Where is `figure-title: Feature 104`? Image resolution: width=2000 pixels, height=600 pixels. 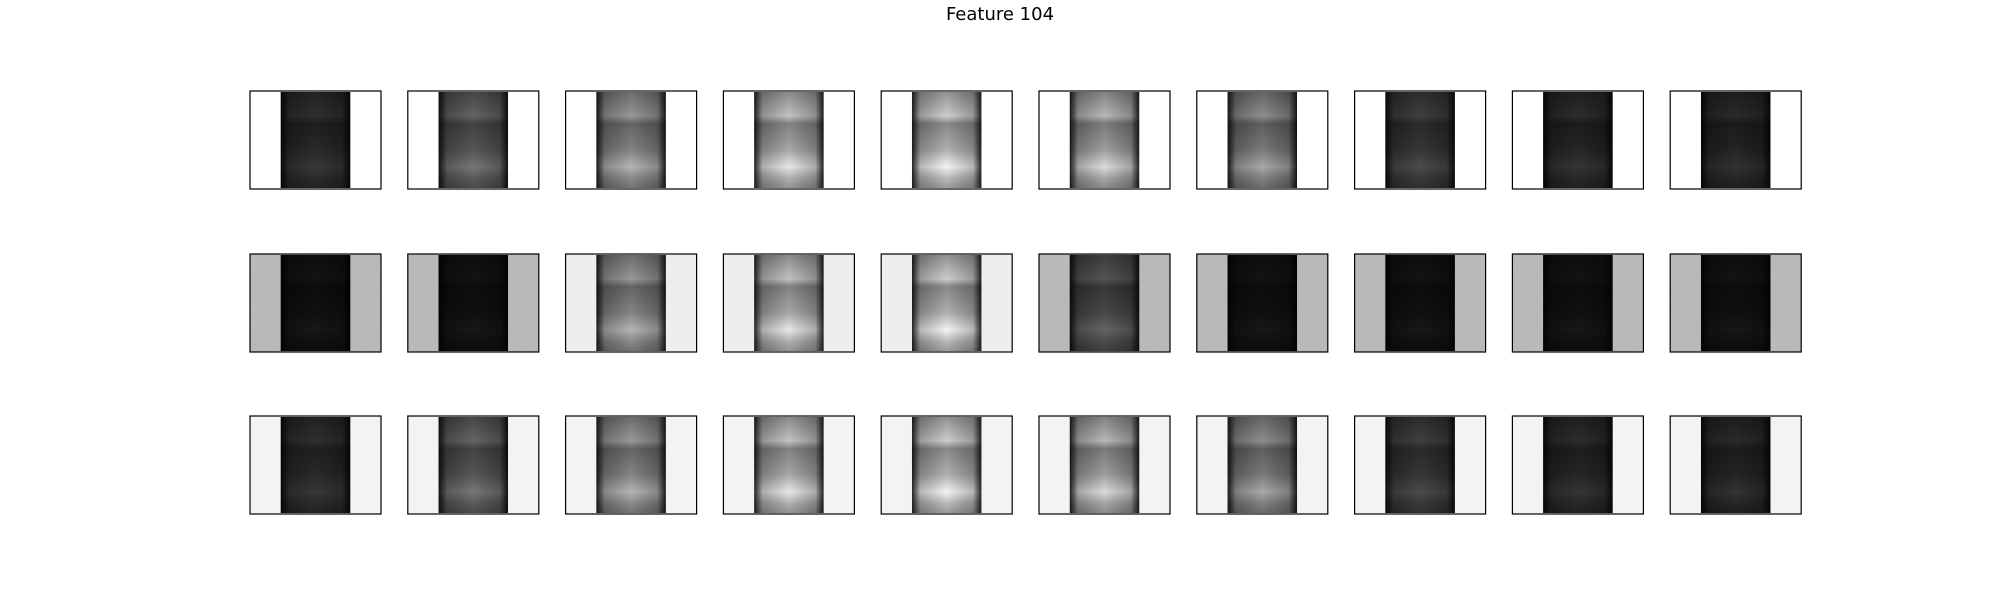 figure-title: Feature 104 is located at coordinates (1000, 14).